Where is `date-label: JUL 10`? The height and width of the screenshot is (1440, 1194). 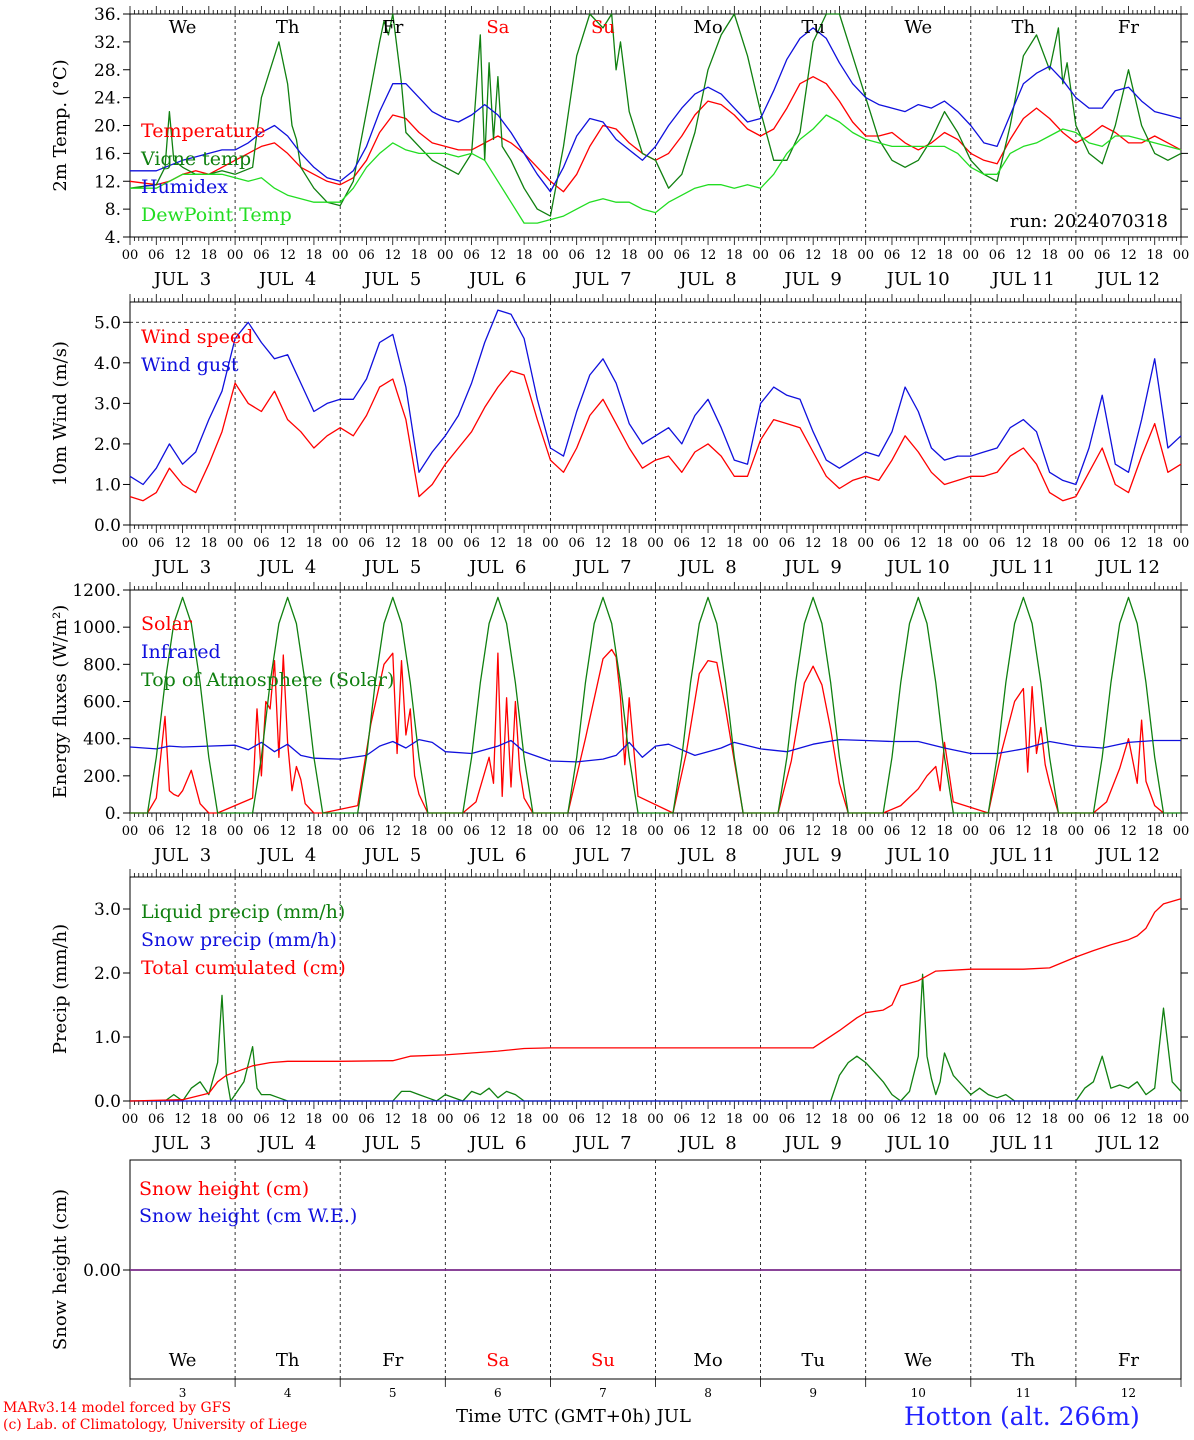
date-label: JUL 10 is located at coordinates (917, 1143).